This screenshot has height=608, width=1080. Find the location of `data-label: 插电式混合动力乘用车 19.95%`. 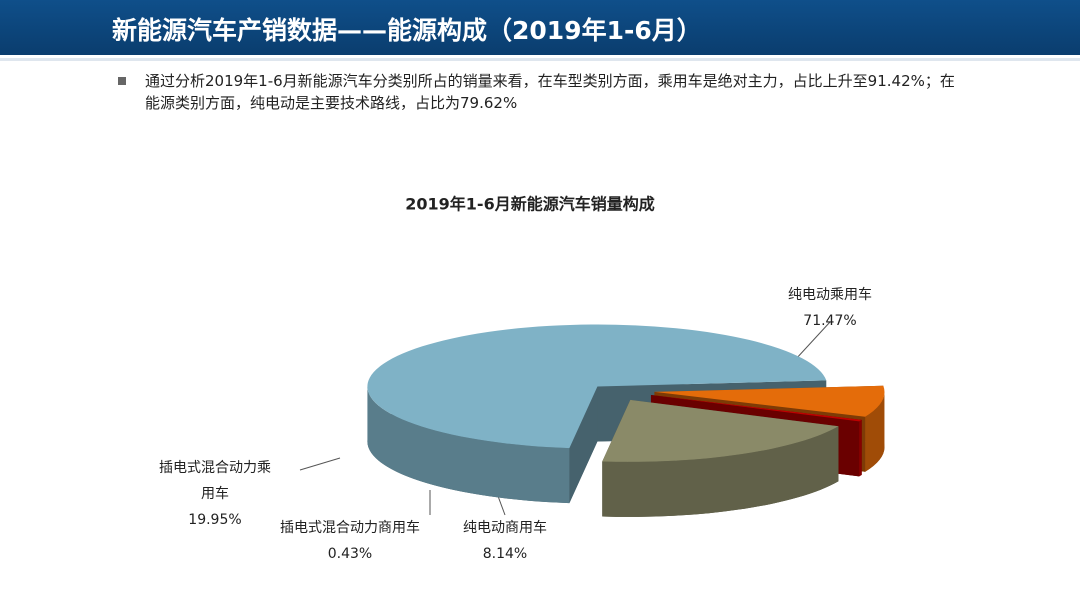

data-label: 插电式混合动力乘用车 19.95% is located at coordinates (215, 494).